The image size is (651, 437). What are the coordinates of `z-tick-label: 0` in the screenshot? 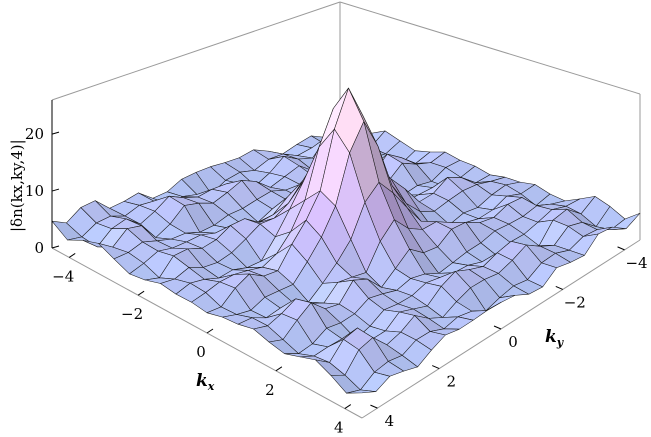 It's located at (39, 248).